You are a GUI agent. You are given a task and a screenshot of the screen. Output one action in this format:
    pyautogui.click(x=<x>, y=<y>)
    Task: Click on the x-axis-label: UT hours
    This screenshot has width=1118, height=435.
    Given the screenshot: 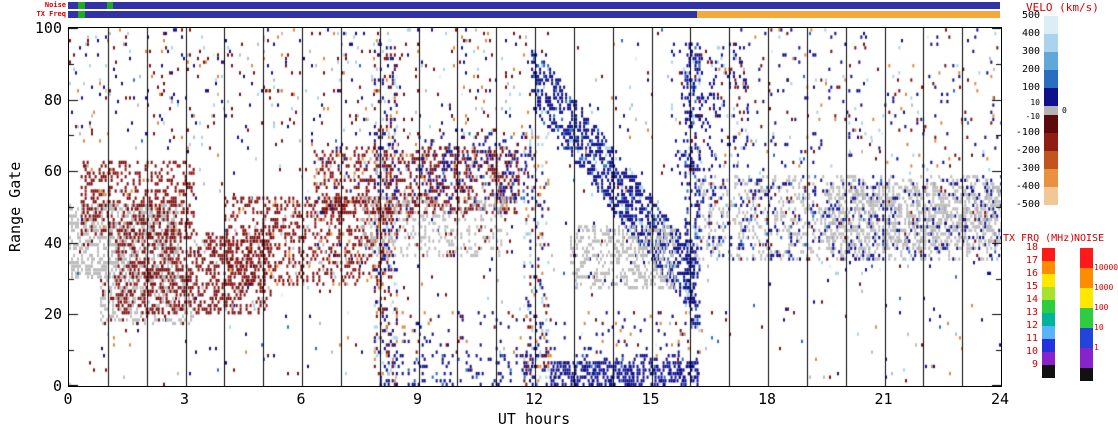 What is the action you would take?
    pyautogui.click(x=534, y=419)
    